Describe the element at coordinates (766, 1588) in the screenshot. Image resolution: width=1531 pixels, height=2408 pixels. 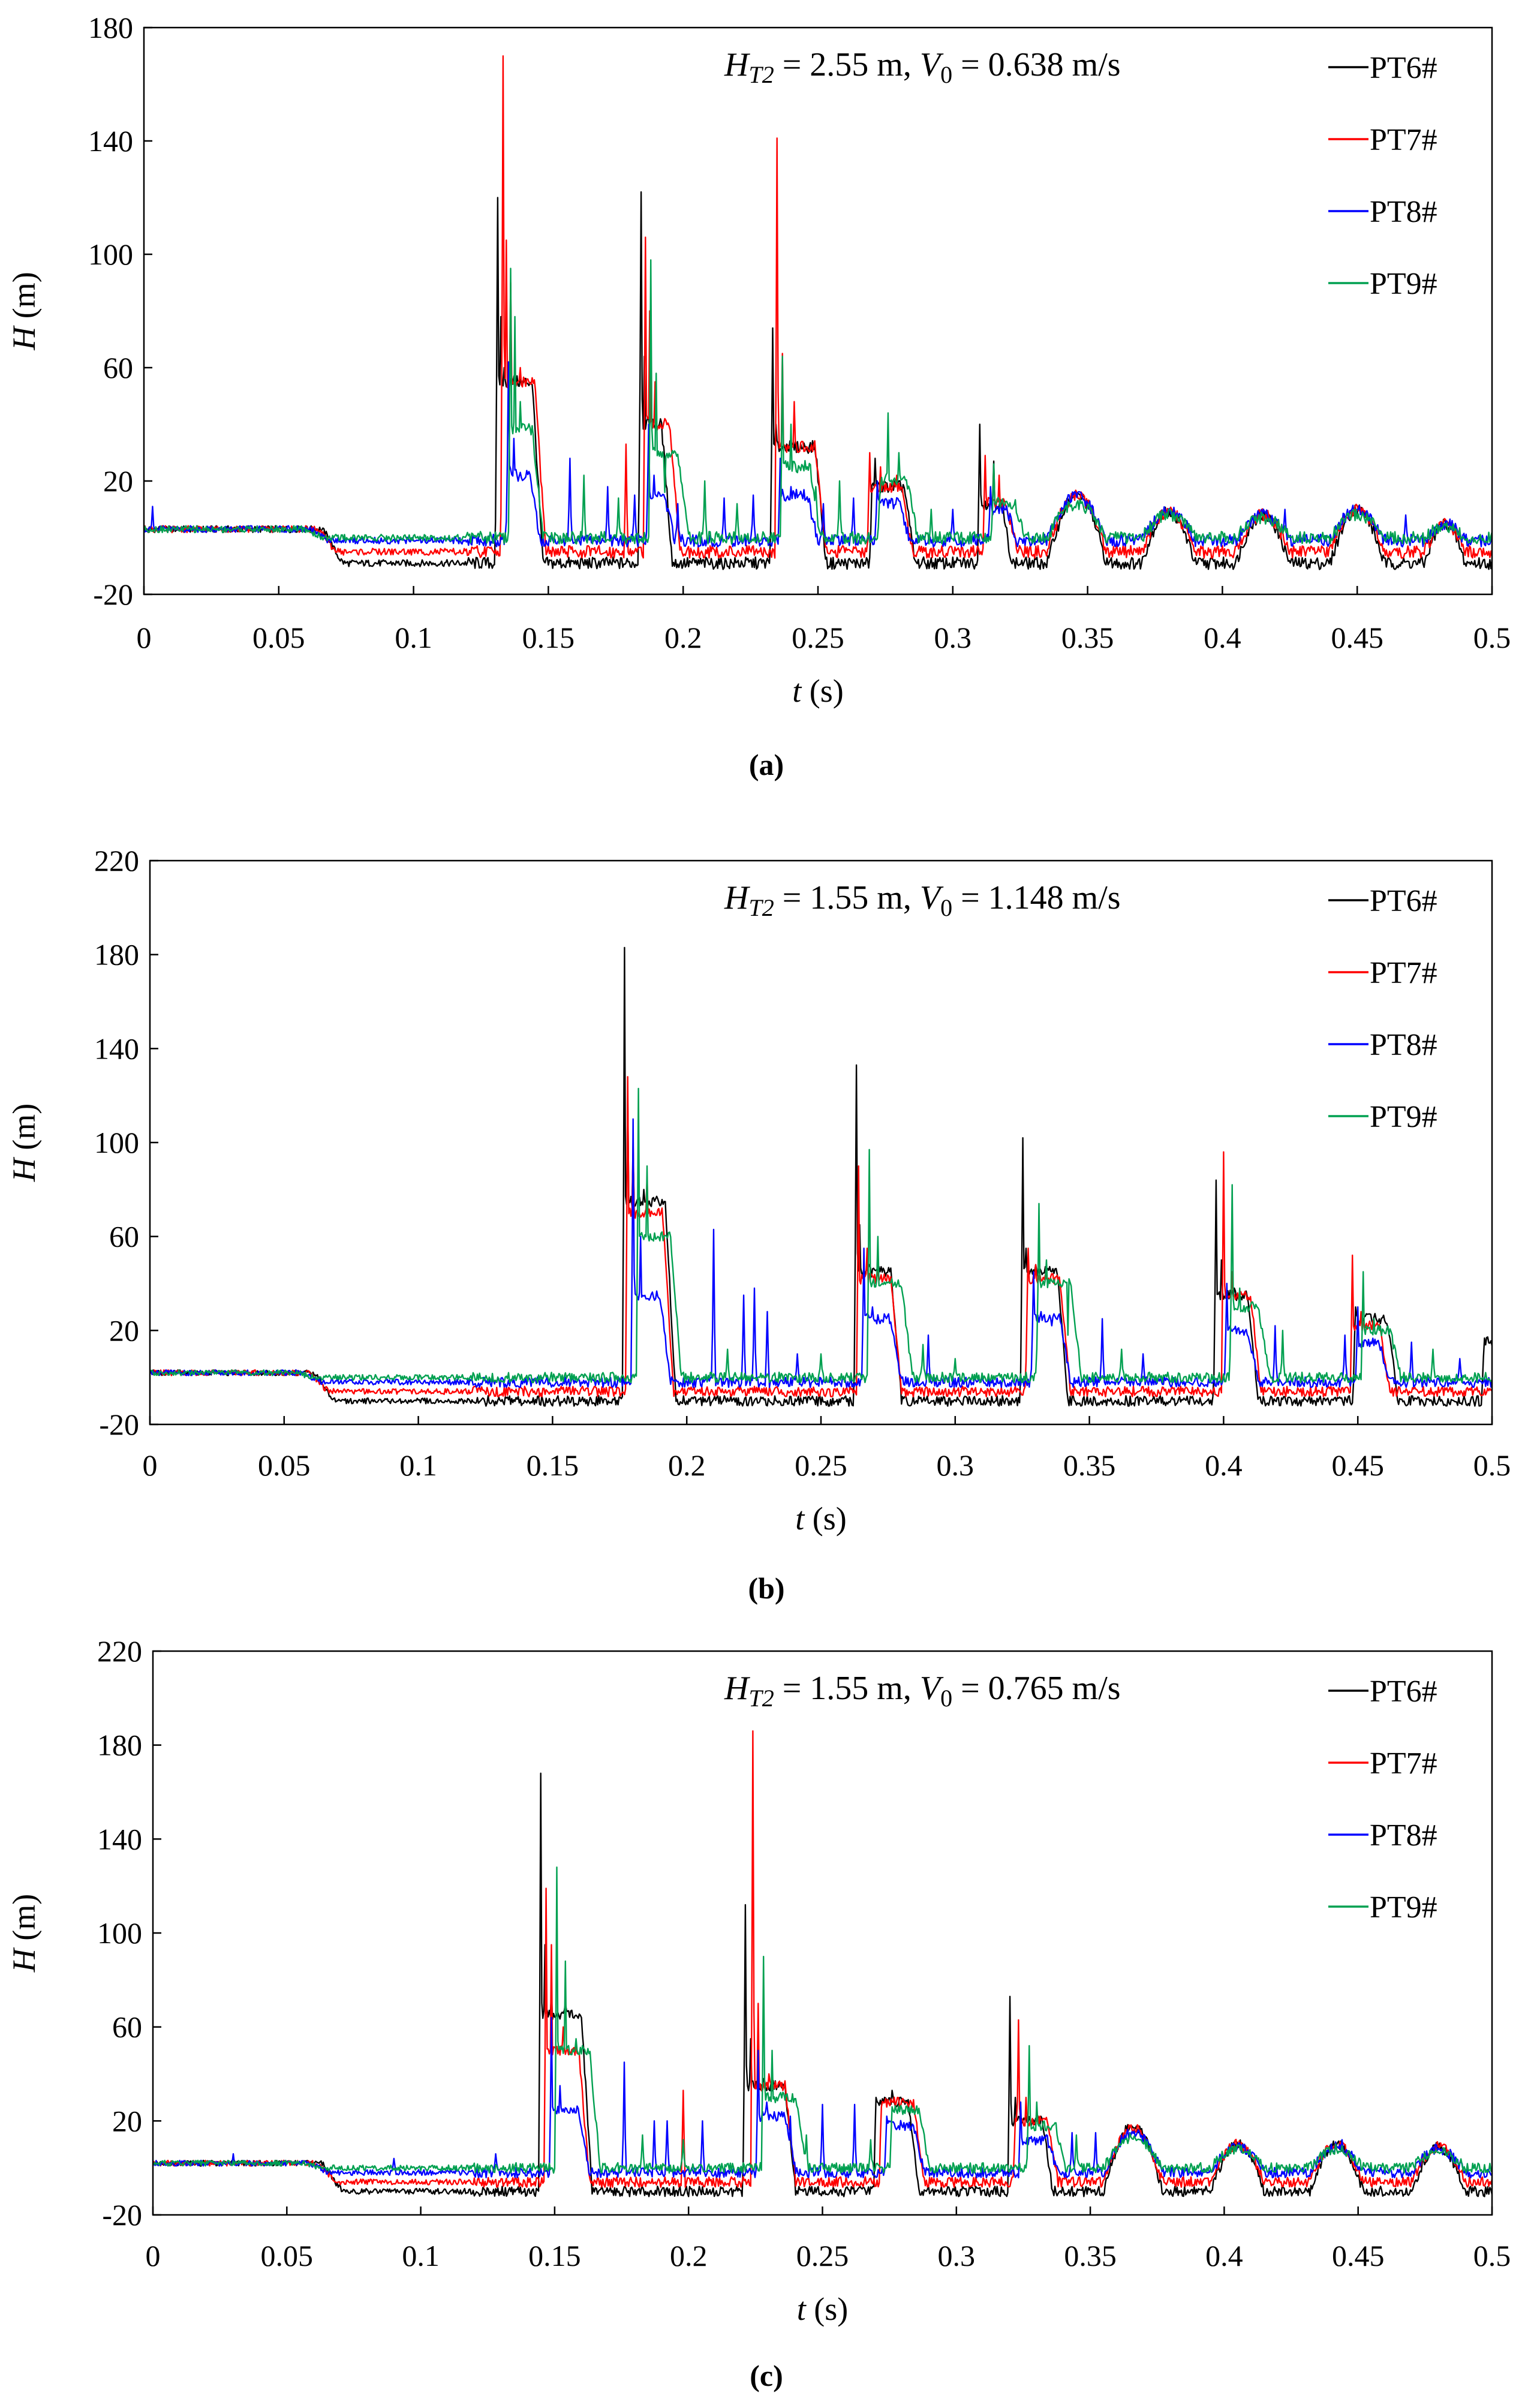
I see `panel-caption: (b)` at that location.